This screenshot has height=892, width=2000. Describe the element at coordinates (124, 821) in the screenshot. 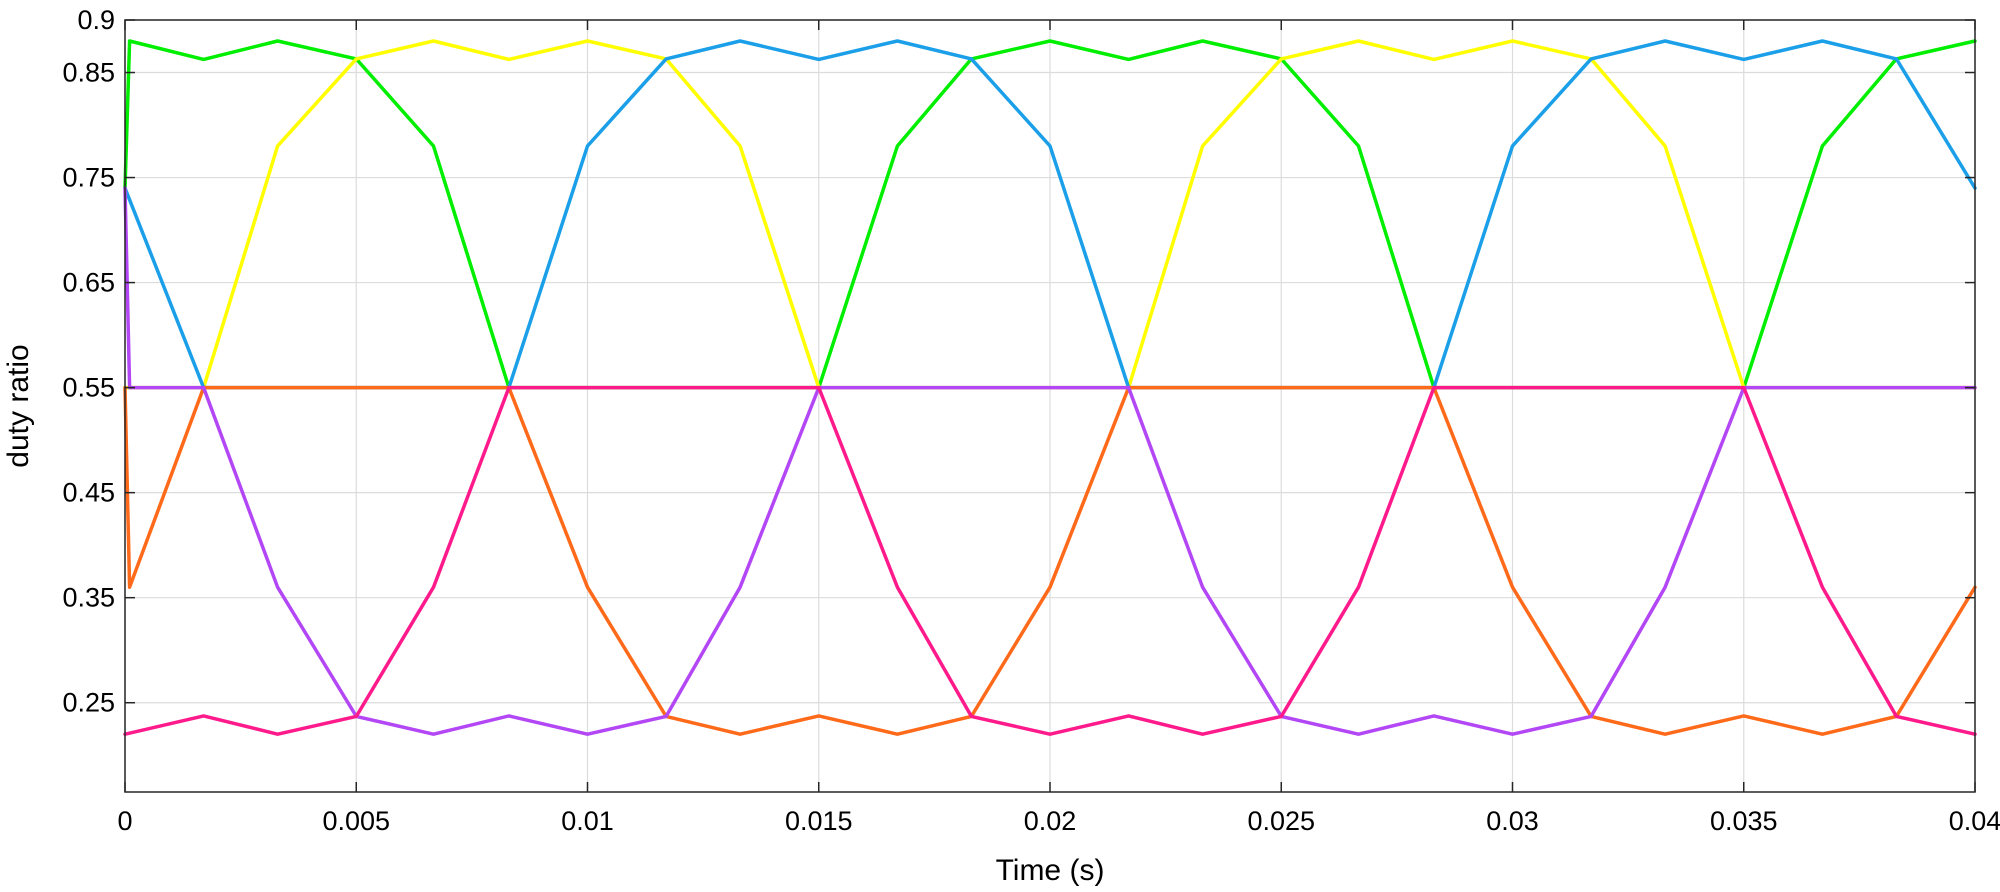

I see `x-tick-label: 0` at that location.